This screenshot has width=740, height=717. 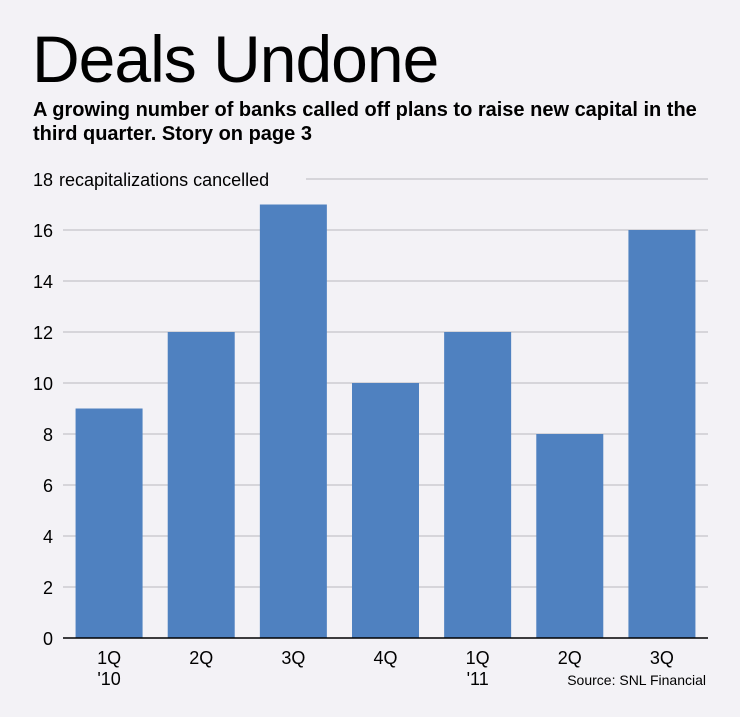 I want to click on y-tick-label: 2, so click(x=48, y=588).